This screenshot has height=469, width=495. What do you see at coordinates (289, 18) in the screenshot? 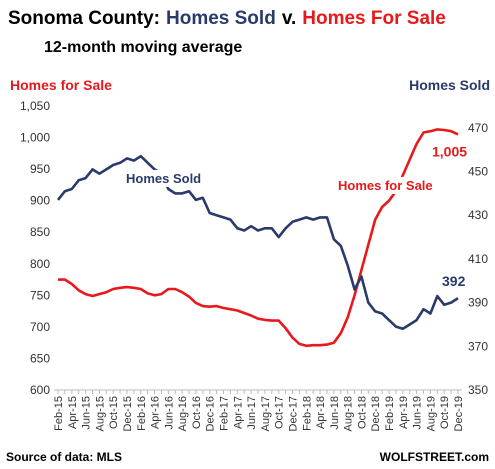
I see `title-part: v.` at bounding box center [289, 18].